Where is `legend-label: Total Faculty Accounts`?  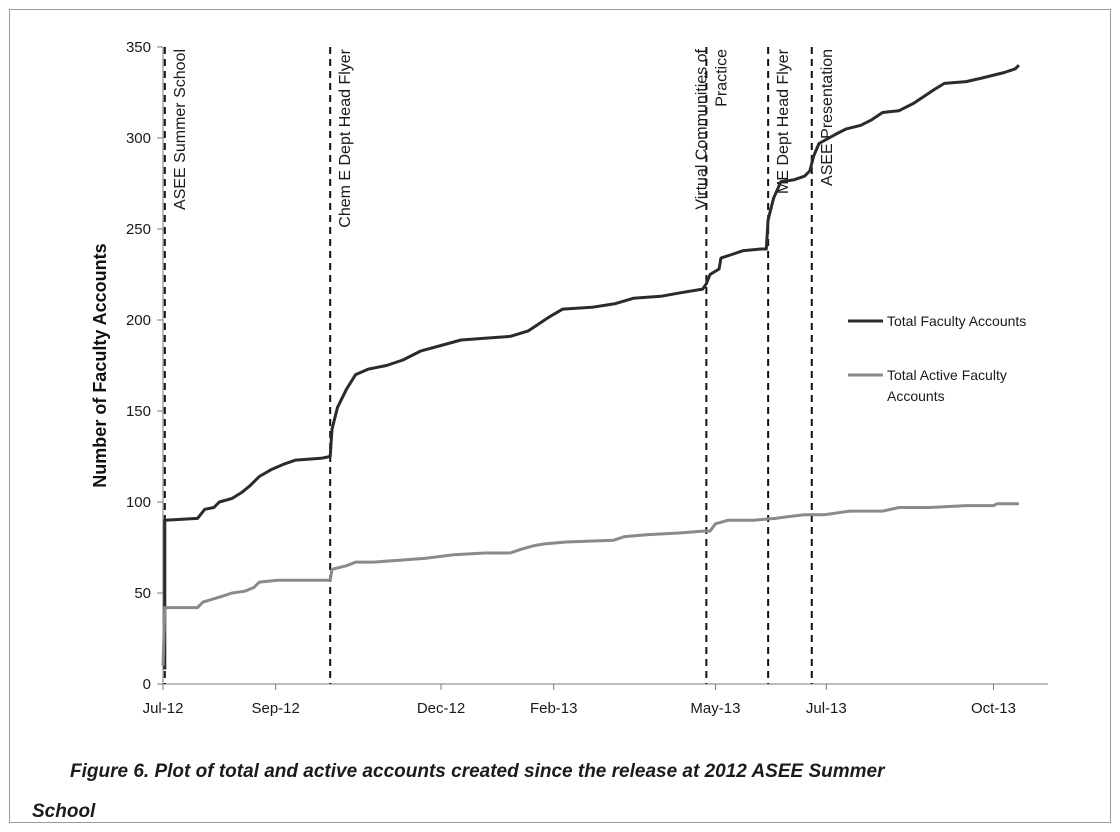
legend-label: Total Faculty Accounts is located at coordinates (956, 321).